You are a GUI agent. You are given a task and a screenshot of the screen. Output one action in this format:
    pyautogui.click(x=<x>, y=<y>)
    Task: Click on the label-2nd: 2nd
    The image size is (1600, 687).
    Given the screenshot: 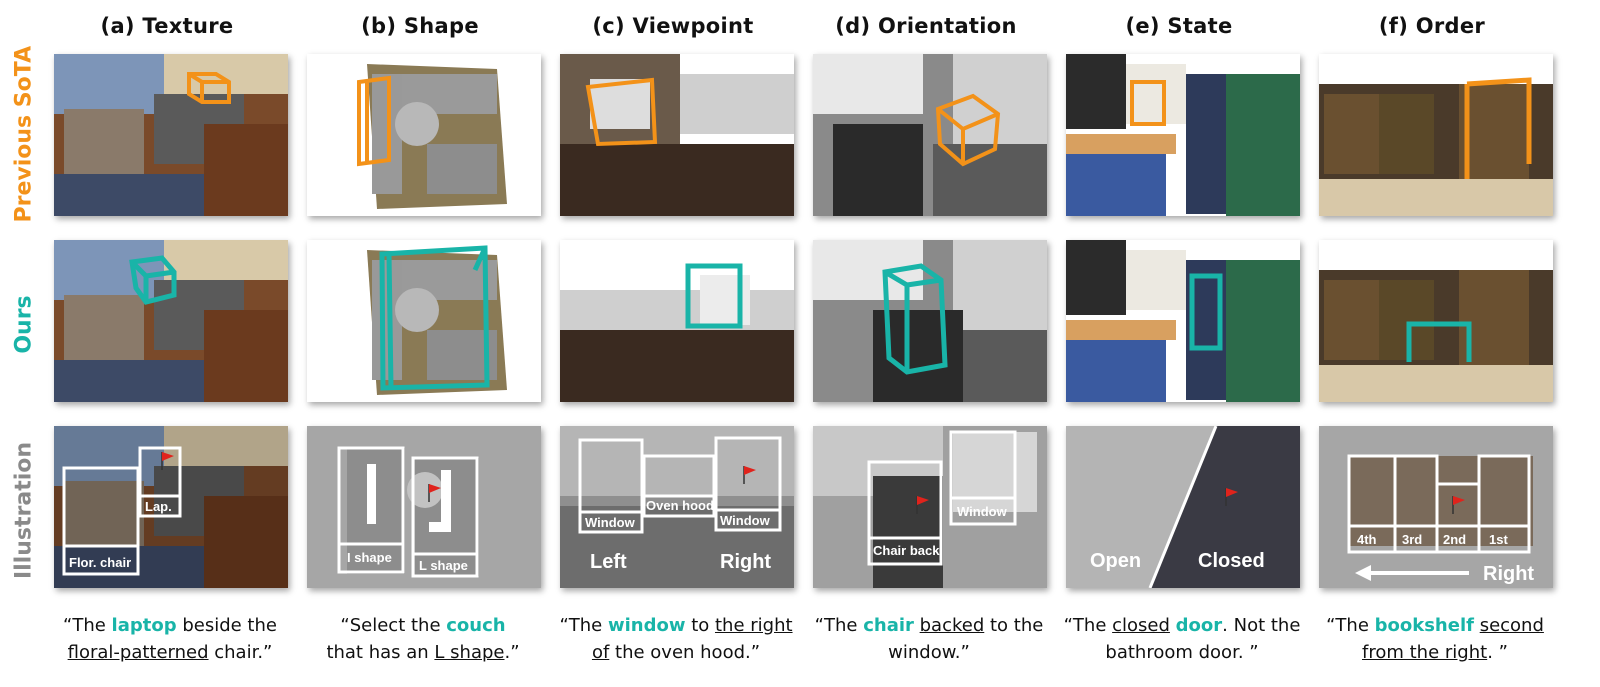 What is the action you would take?
    pyautogui.click(x=1454, y=539)
    